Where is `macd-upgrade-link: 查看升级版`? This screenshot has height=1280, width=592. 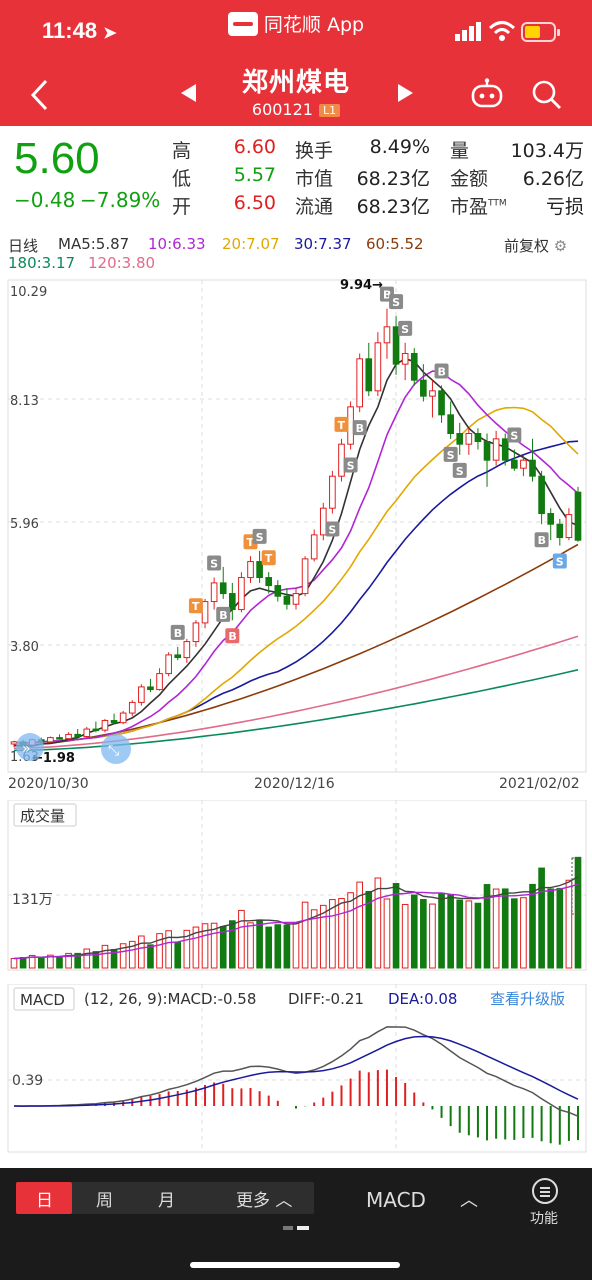
macd-upgrade-link: 查看升级版 is located at coordinates (527, 999).